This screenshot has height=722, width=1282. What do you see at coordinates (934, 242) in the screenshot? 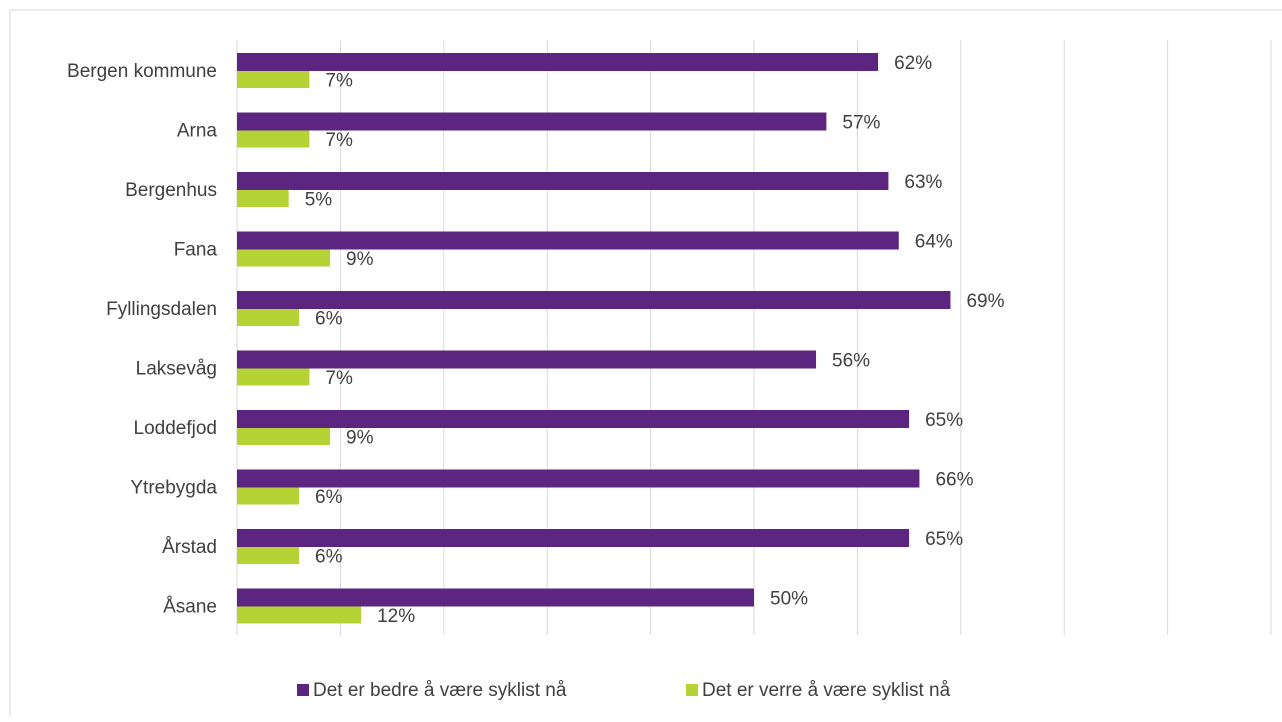
I see `data-label: 64%` at bounding box center [934, 242].